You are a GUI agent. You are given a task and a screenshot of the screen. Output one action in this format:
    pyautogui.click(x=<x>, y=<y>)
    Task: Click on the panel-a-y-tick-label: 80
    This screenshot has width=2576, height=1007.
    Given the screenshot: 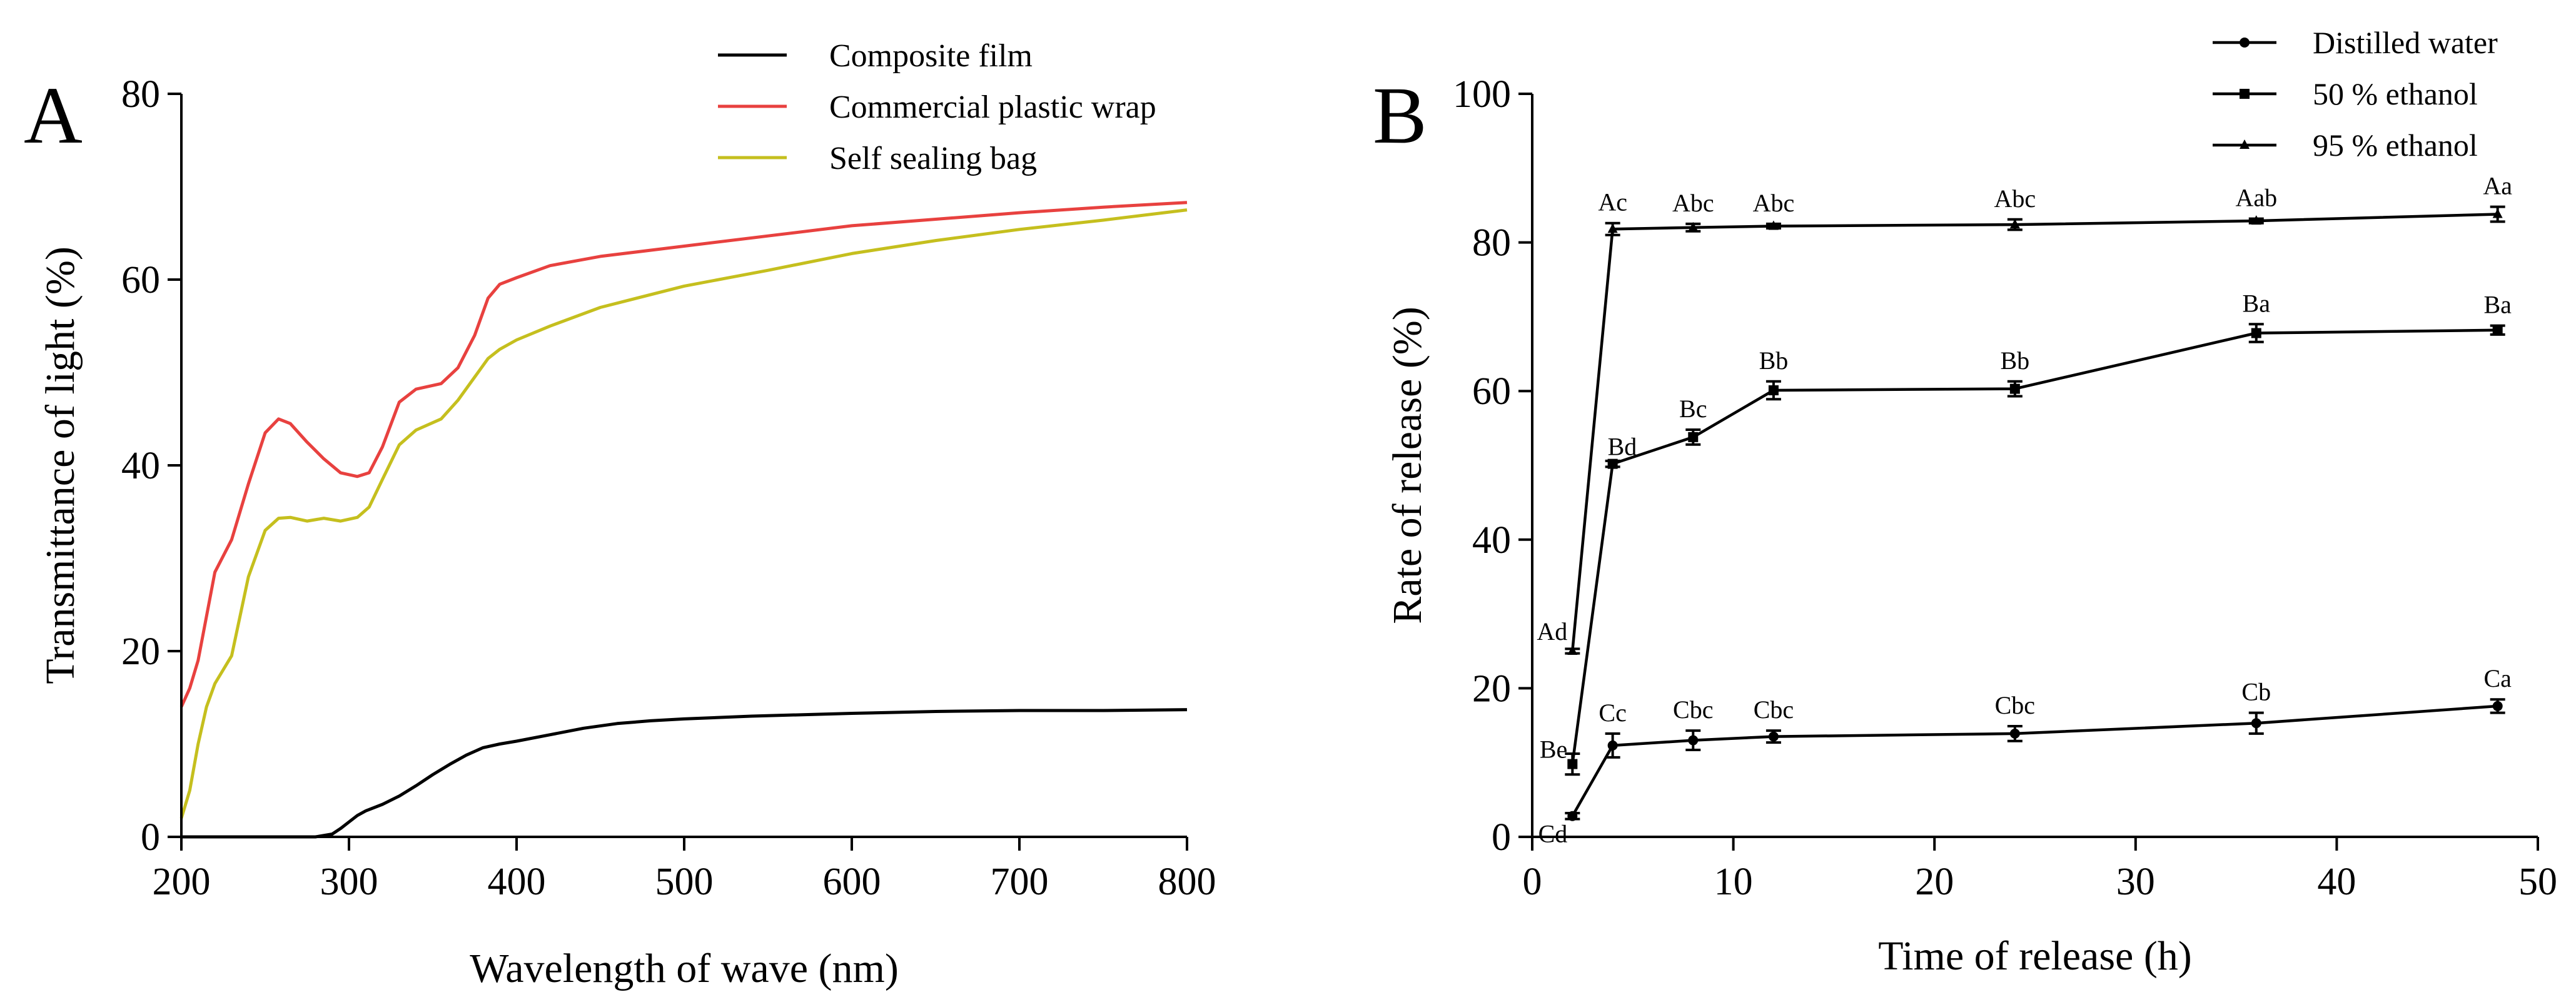 What is the action you would take?
    pyautogui.click(x=140, y=94)
    